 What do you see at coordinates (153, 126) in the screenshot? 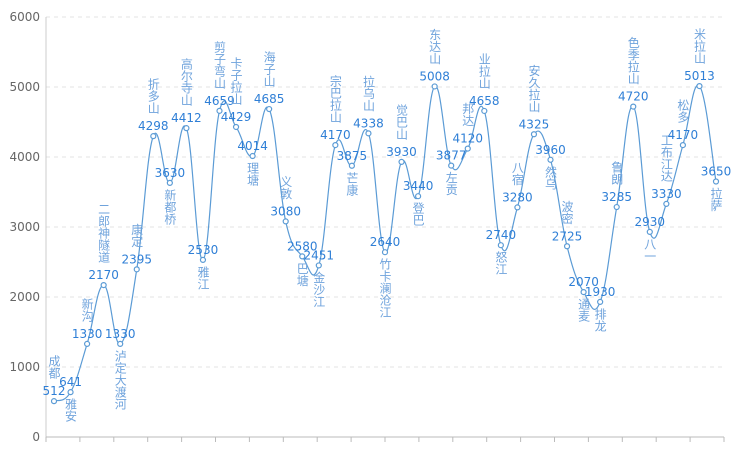
I see `value-label: 4298` at bounding box center [153, 126].